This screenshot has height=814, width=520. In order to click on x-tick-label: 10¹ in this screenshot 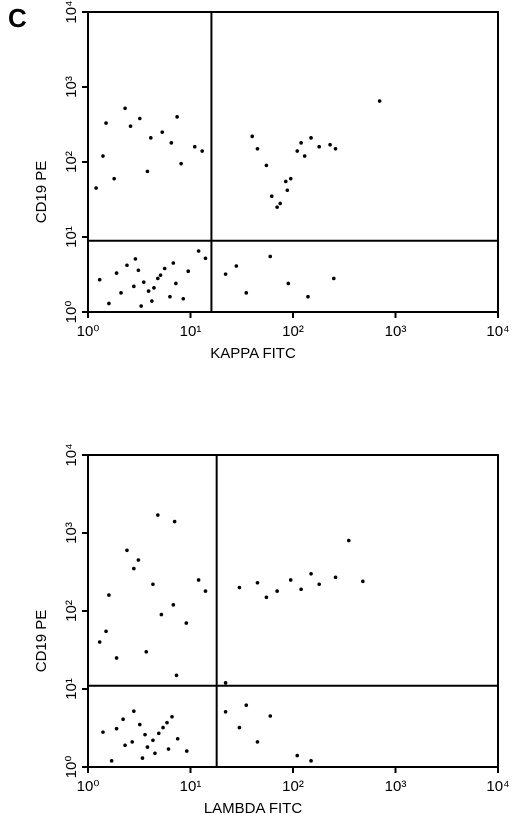, I will do `click(191, 331)`.